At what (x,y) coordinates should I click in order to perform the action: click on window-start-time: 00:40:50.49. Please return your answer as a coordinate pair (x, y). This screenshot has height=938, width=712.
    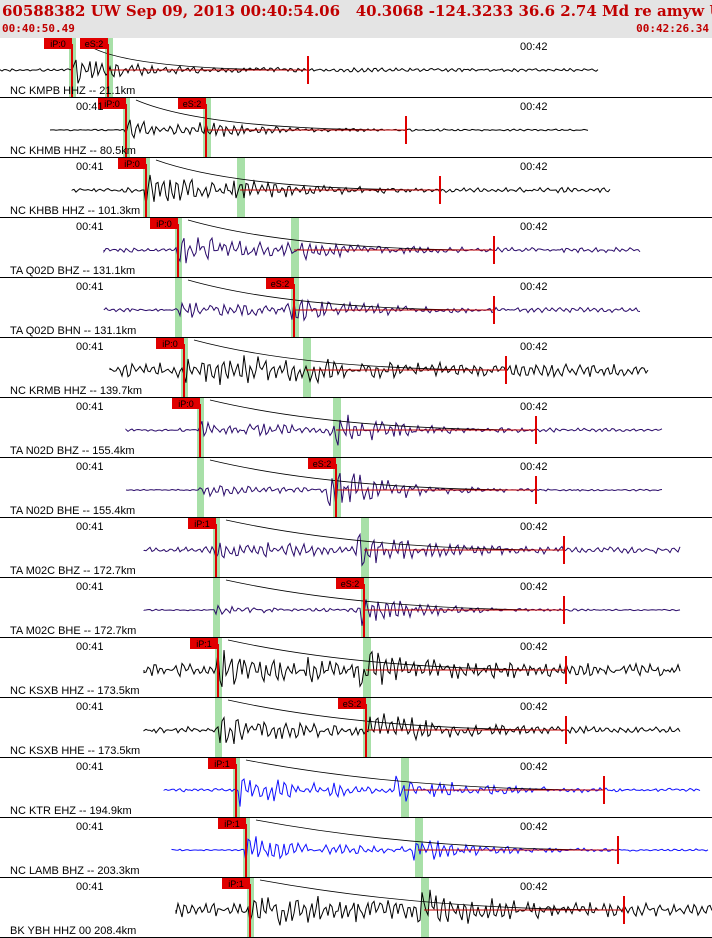
    Looking at the image, I should click on (38, 28).